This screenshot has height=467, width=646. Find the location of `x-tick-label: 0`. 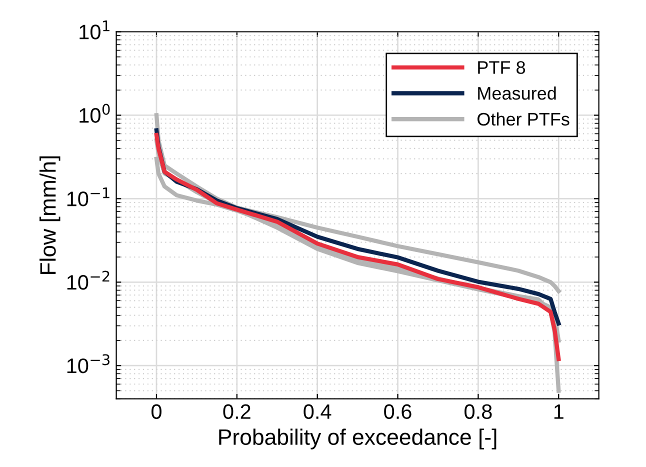

x-tick-label: 0 is located at coordinates (157, 411).